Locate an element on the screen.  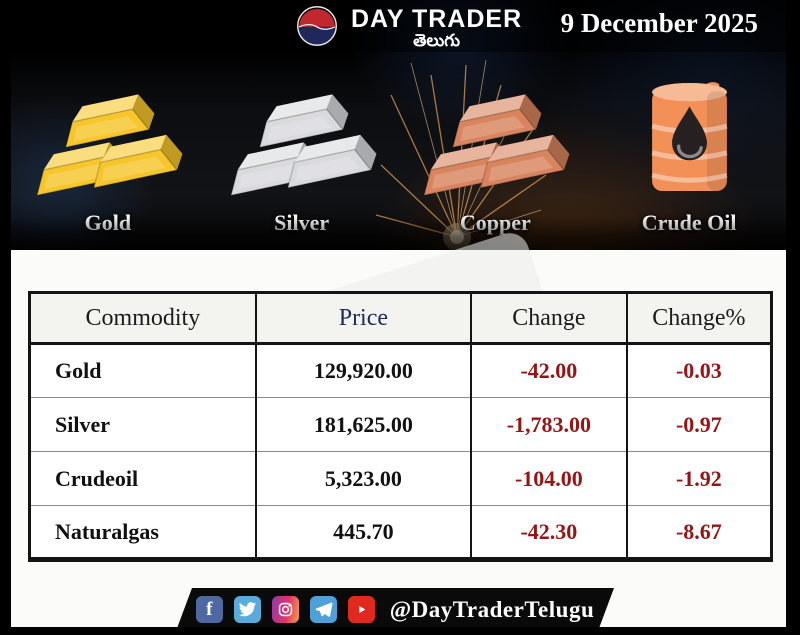
facebook-icon: f is located at coordinates (209, 609).